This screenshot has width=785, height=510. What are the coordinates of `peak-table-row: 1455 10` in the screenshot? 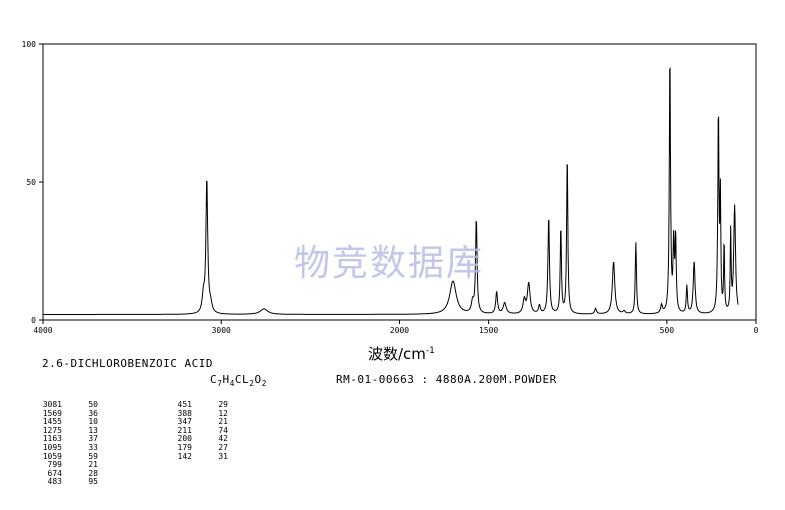 It's located at (63, 422).